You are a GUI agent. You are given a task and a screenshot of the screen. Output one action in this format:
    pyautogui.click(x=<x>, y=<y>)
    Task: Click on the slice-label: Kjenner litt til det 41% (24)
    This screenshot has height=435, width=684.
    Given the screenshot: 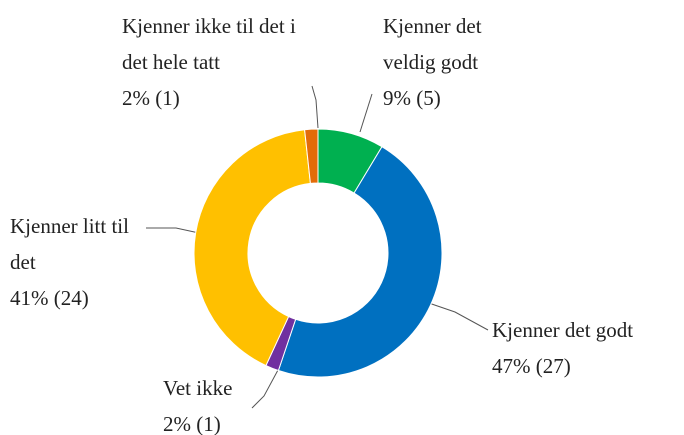 What is the action you would take?
    pyautogui.click(x=77, y=262)
    